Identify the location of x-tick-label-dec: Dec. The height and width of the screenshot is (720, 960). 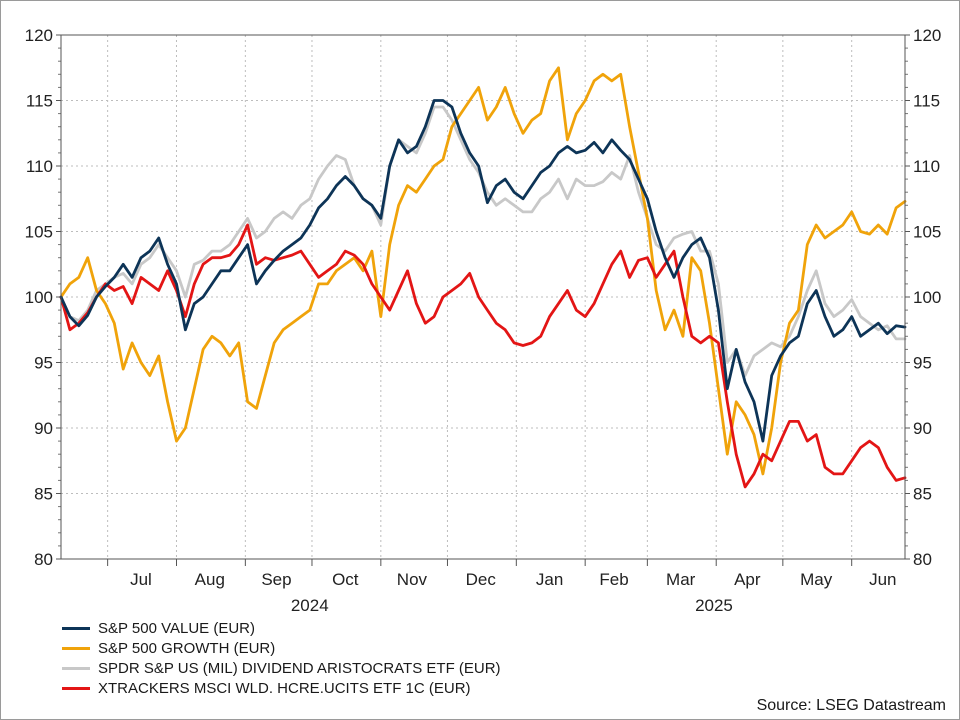
(481, 579).